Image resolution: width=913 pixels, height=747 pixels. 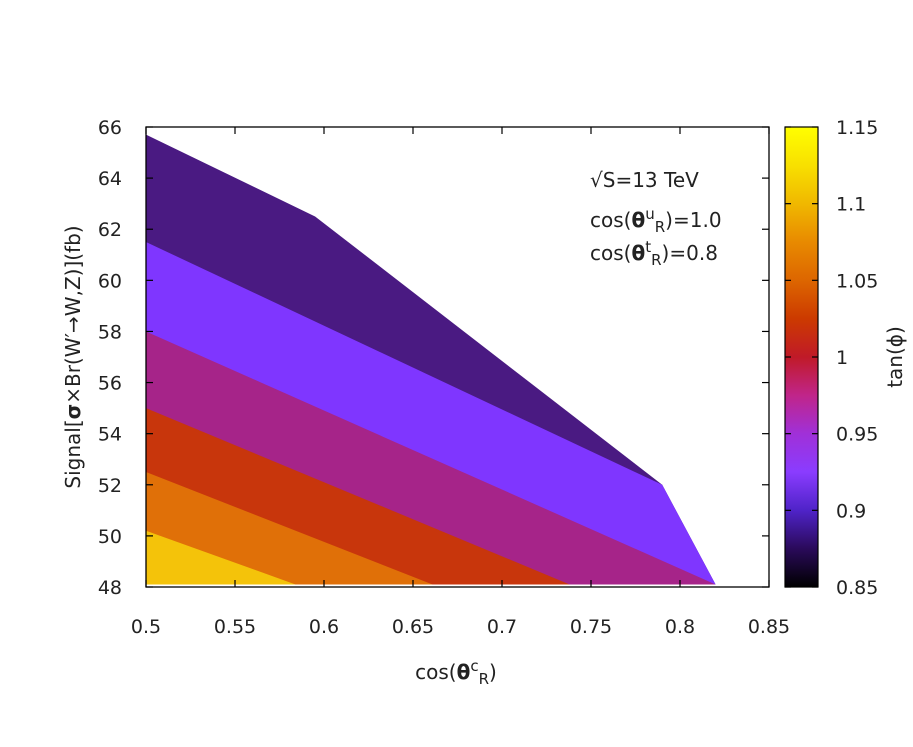 What do you see at coordinates (110, 281) in the screenshot?
I see `y-tick-label: 60` at bounding box center [110, 281].